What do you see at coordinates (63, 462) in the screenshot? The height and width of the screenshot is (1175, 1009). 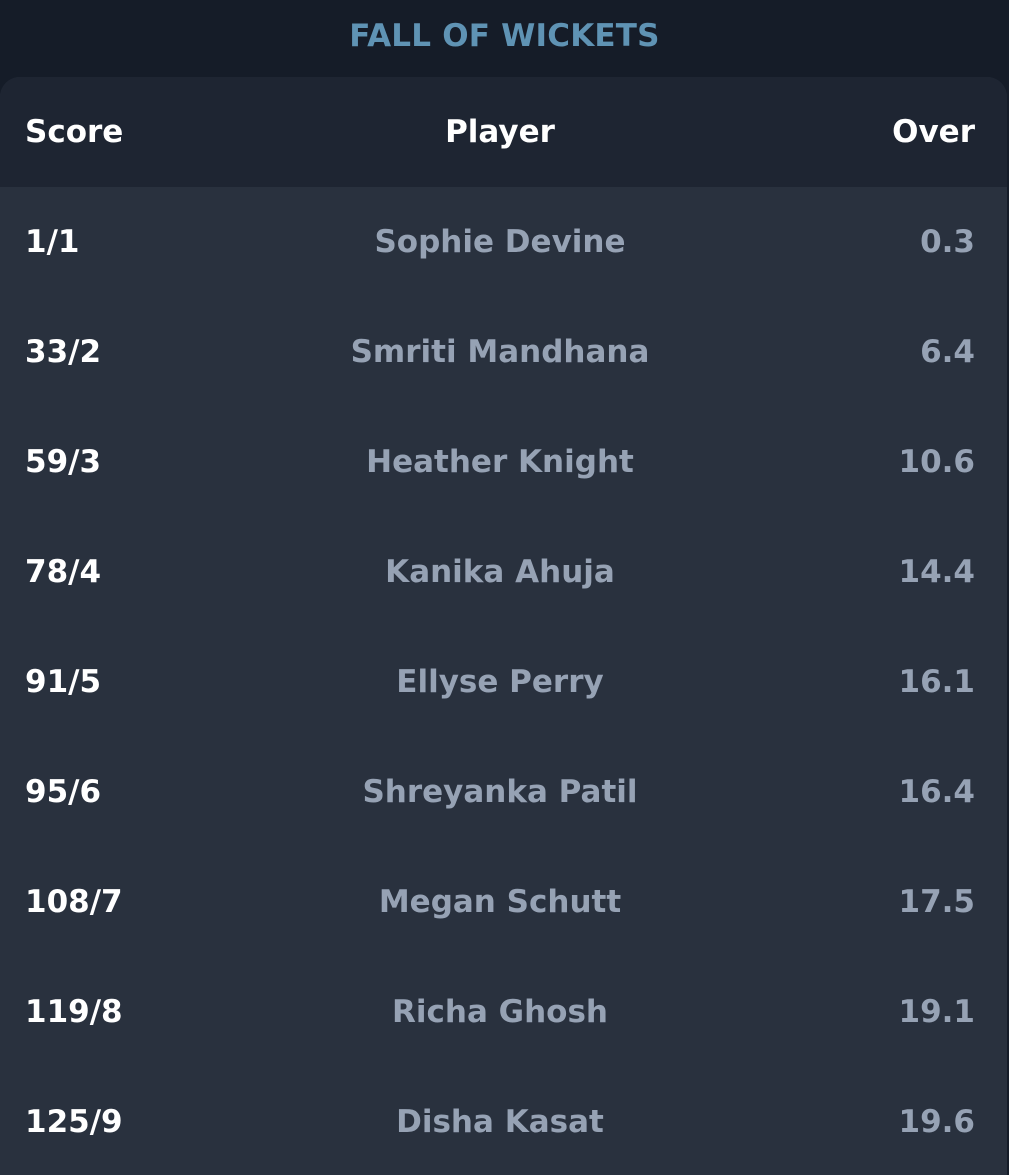 I see `score-cell: 59/3` at bounding box center [63, 462].